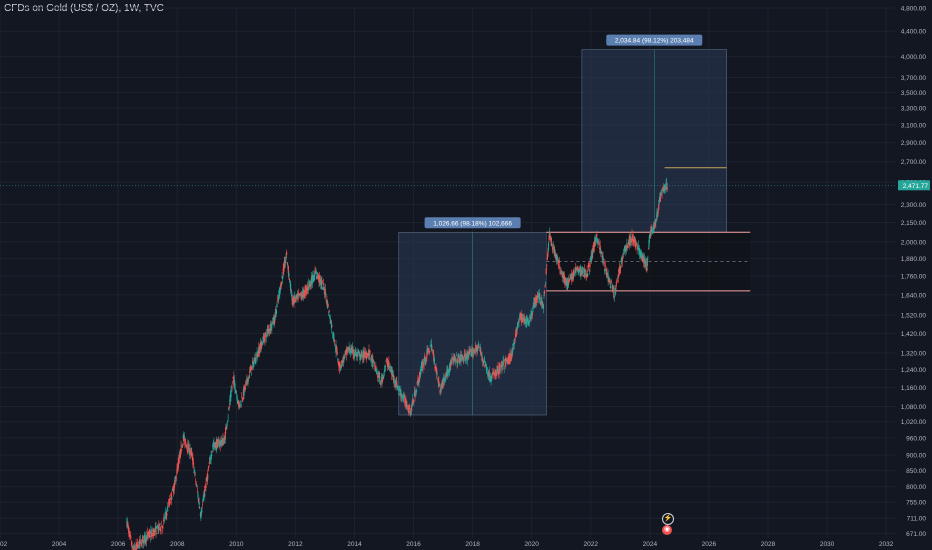  What do you see at coordinates (4, 544) in the screenshot?
I see `x-tick-label: 2002` at bounding box center [4, 544].